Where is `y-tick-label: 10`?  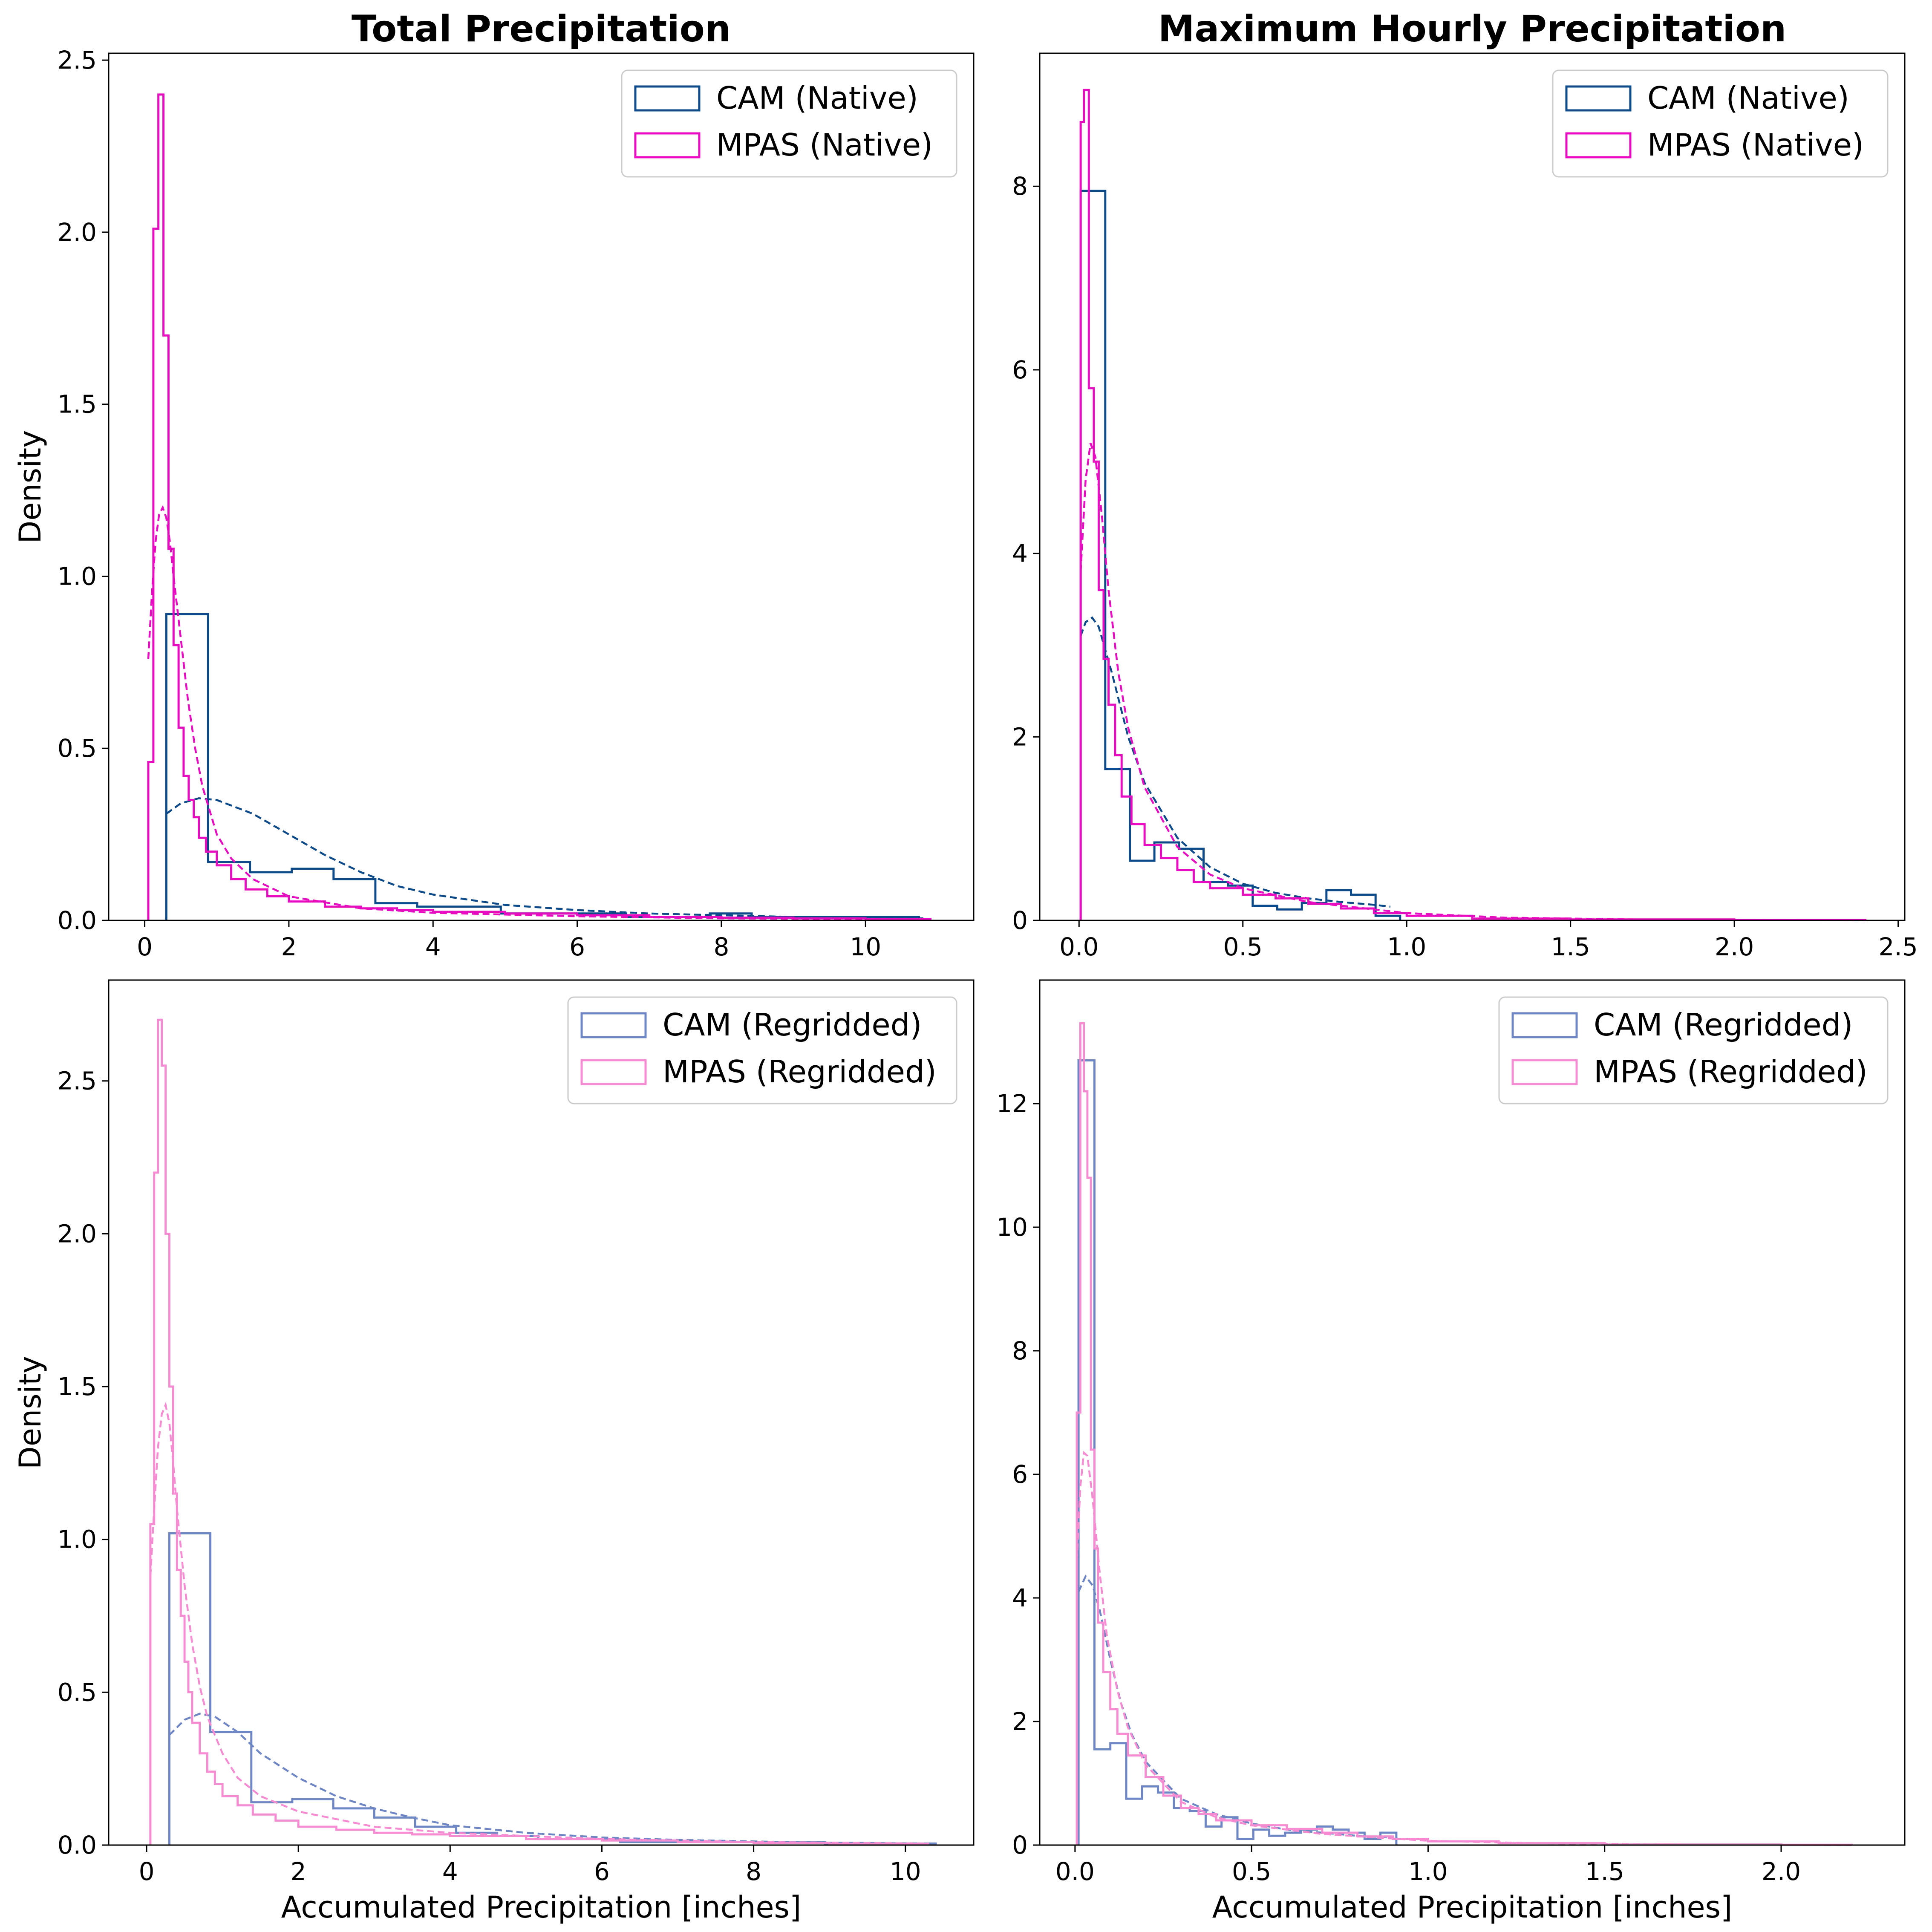 y-tick-label: 10 is located at coordinates (1012, 1227).